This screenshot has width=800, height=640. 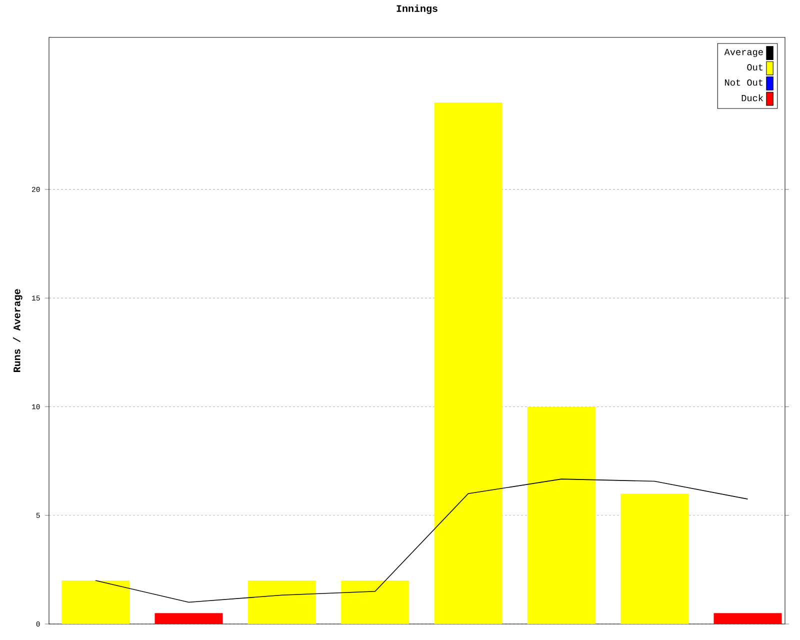 I want to click on legend-label: Not Out, so click(x=744, y=82).